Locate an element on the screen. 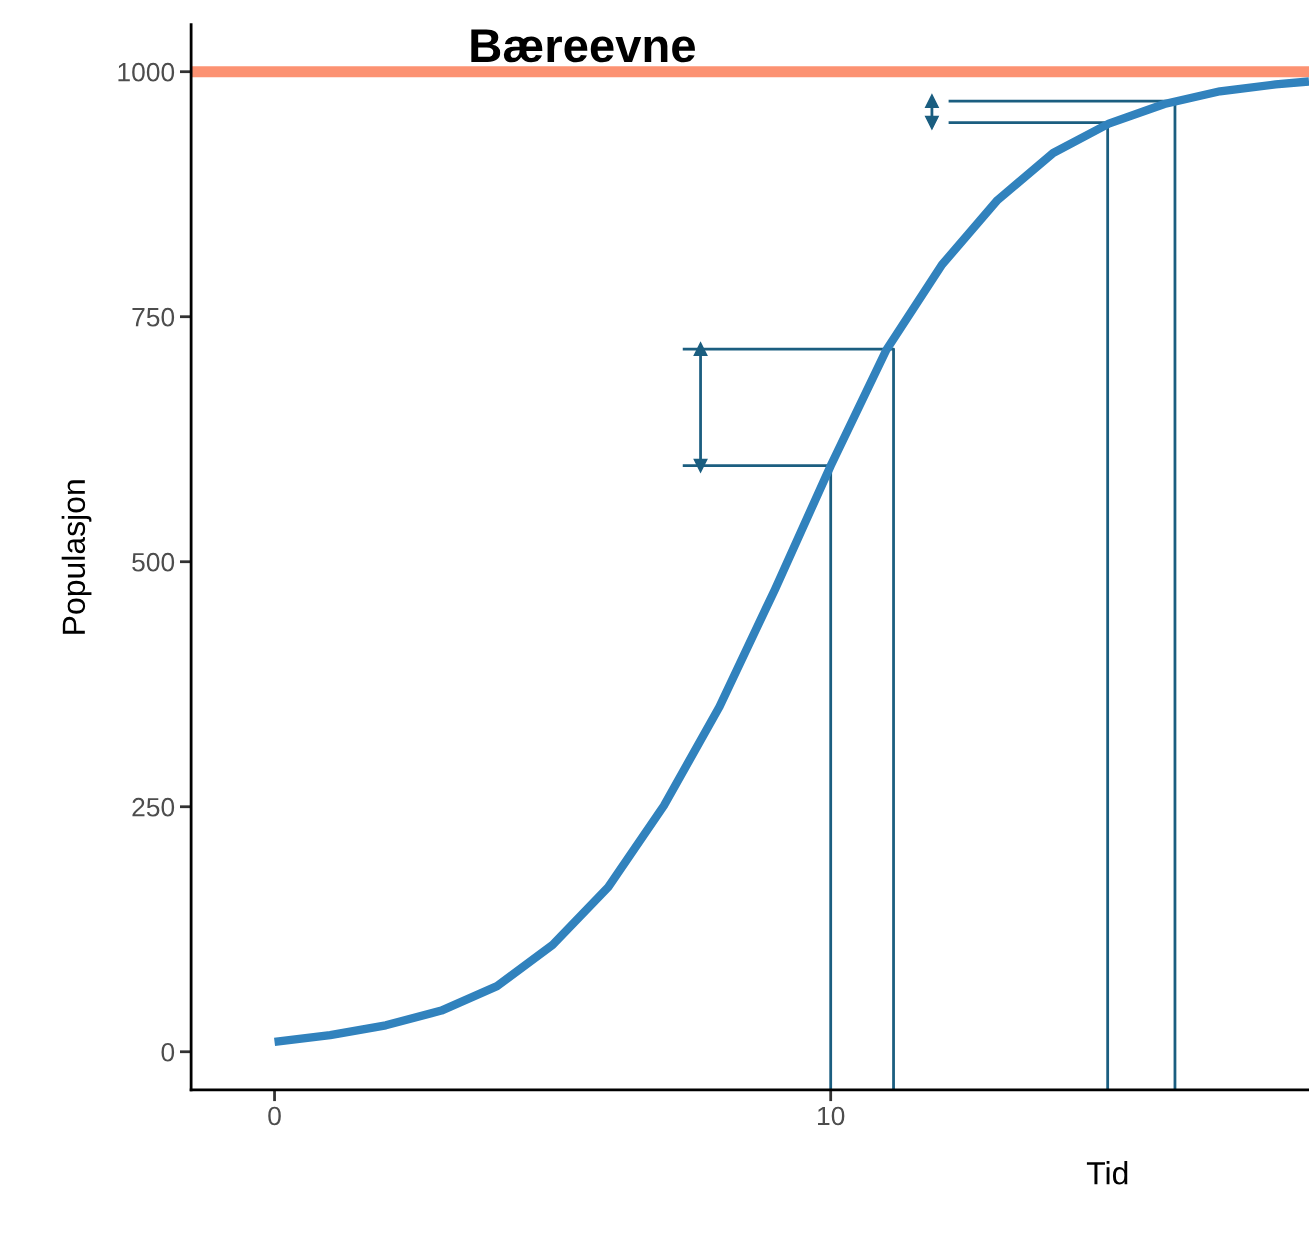 This screenshot has height=1233, width=1309. x-tick-label: 10 is located at coordinates (831, 1116).